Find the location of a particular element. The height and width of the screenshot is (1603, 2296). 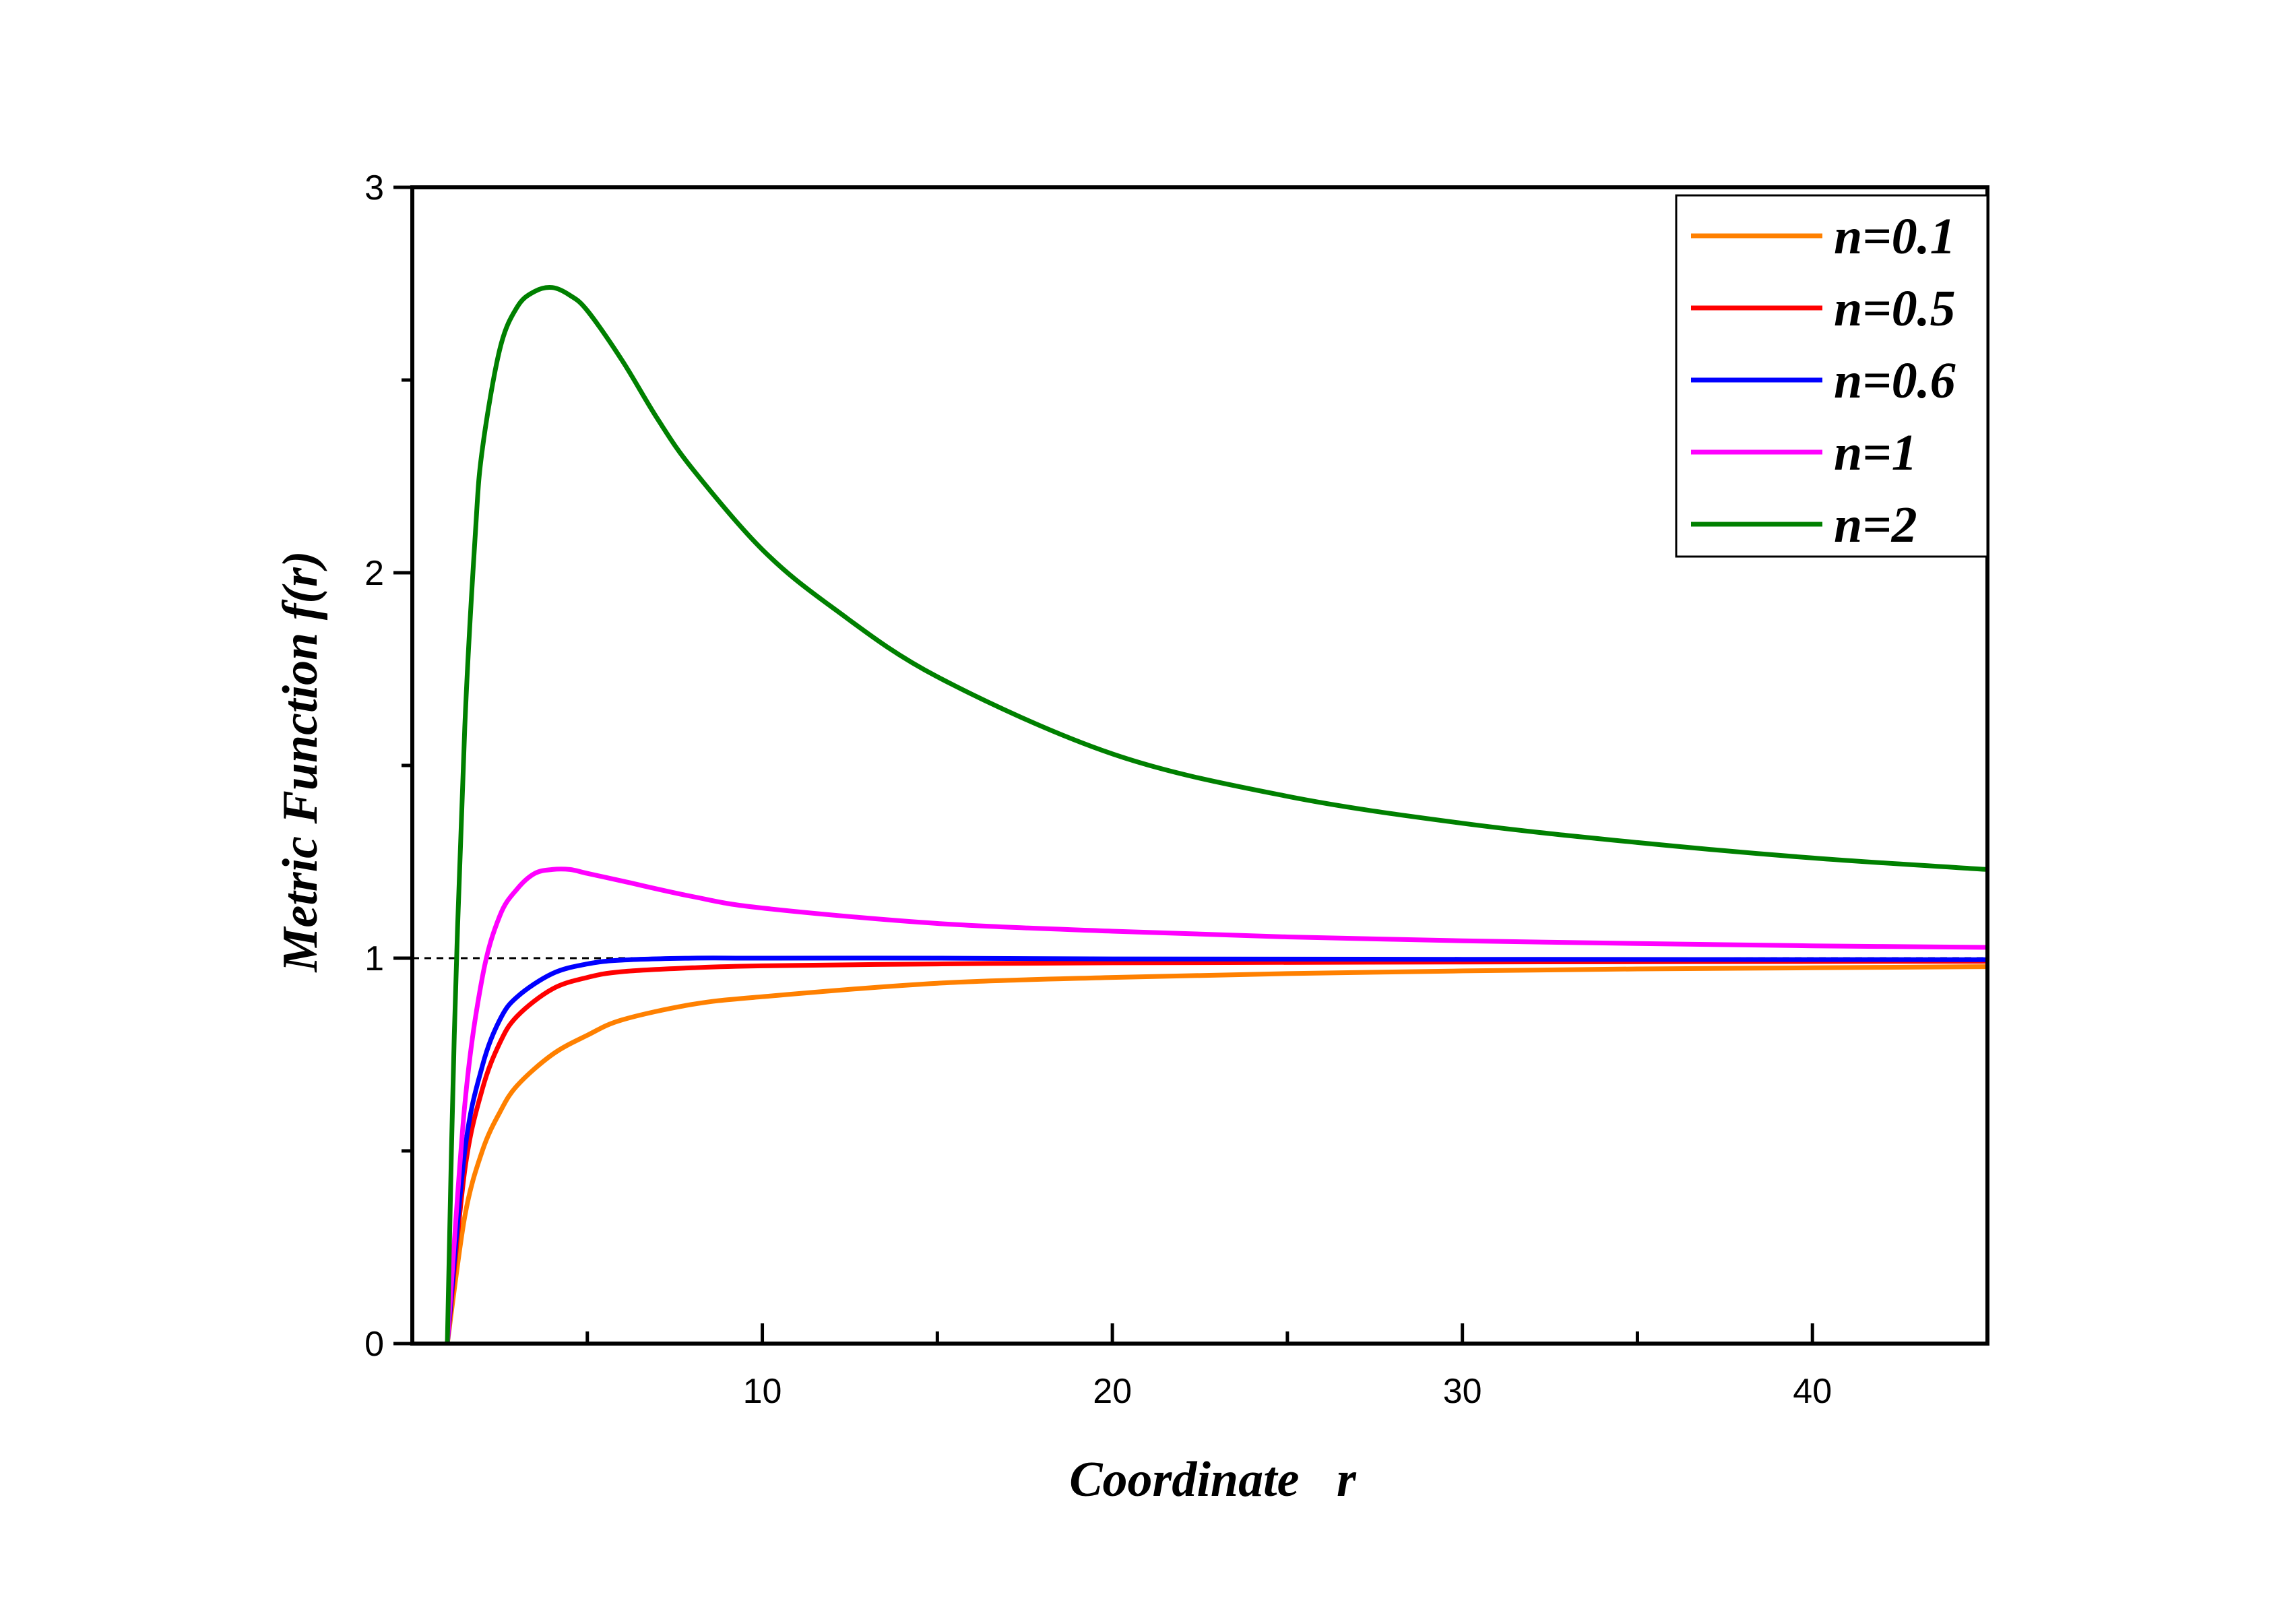

legend-label: n=1 is located at coordinates (1875, 453).